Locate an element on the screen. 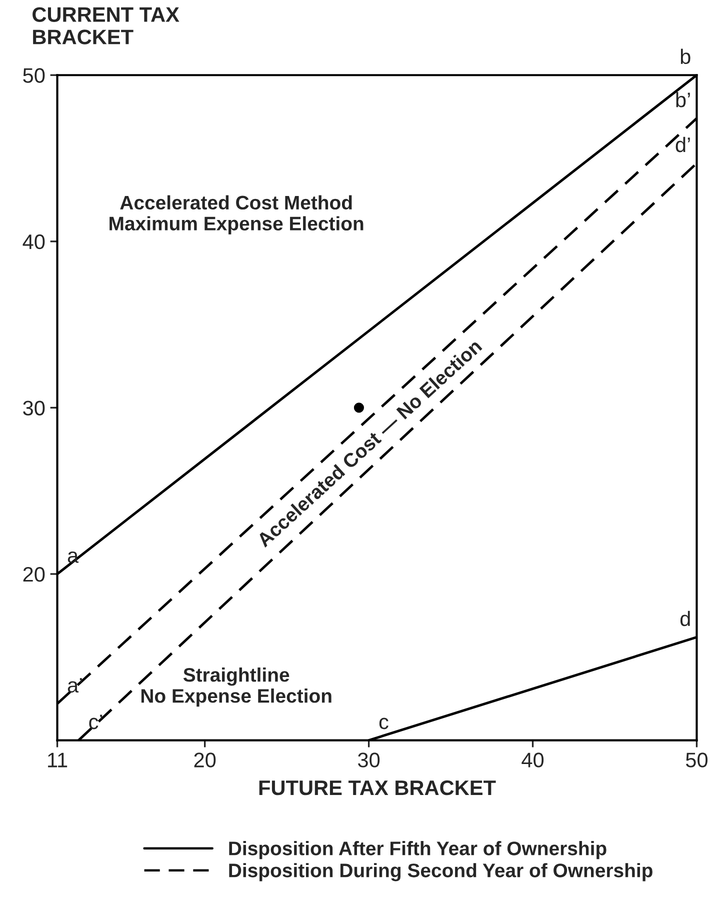  annotation: b is located at coordinates (685, 56).